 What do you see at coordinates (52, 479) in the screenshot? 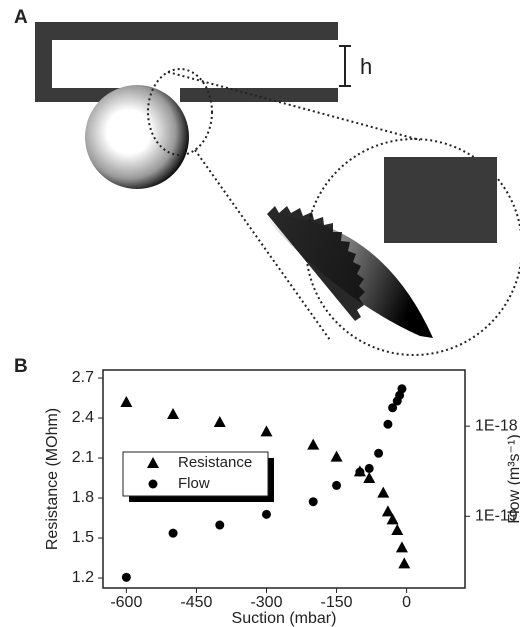
I see `y-axis-label: Resistance (MOhm)` at bounding box center [52, 479].